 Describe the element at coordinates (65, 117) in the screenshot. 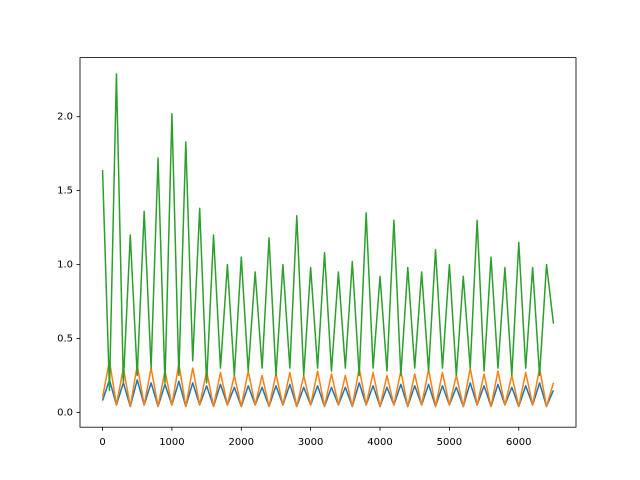

I see `y-tick-label: 2.0` at that location.